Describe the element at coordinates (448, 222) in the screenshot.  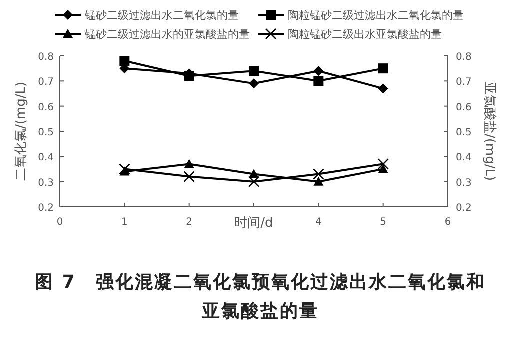
I see `x-tick-label: 6` at that location.